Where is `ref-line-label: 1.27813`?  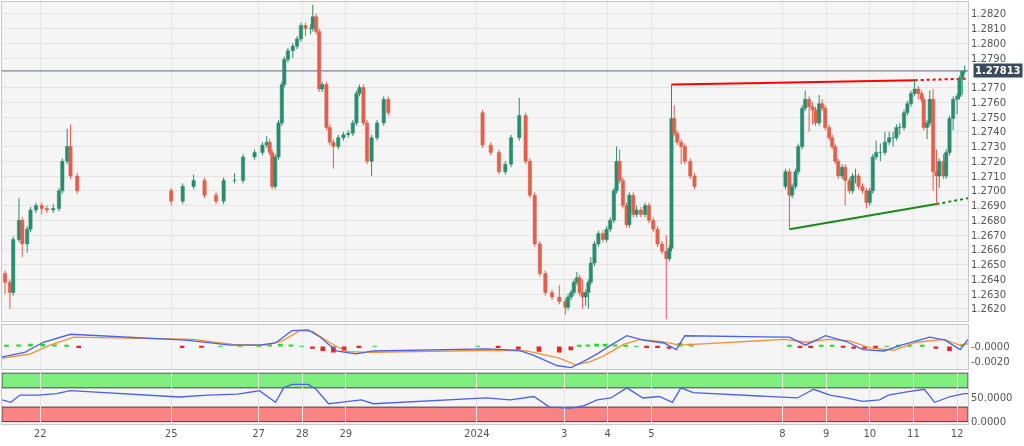
ref-line-label: 1.27813 is located at coordinates (998, 70).